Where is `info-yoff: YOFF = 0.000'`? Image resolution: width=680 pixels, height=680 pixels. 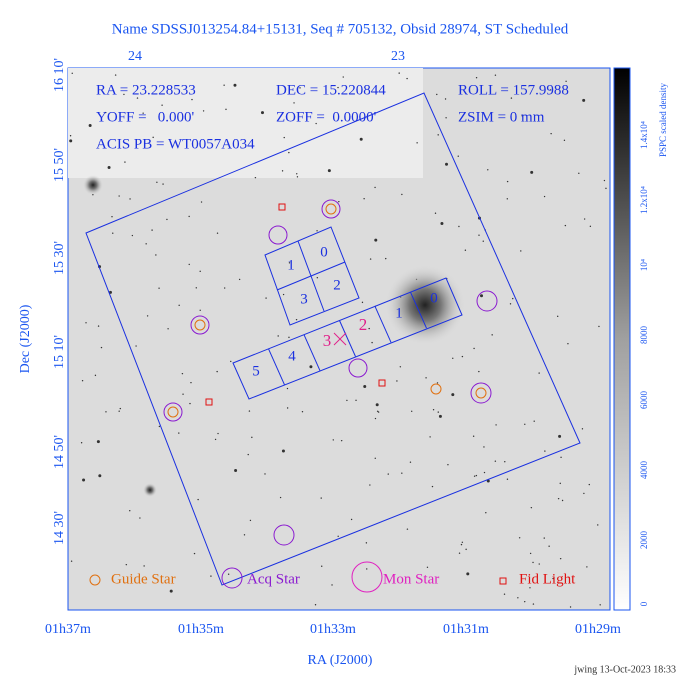 info-yoff: YOFF = 0.000' is located at coordinates (145, 117).